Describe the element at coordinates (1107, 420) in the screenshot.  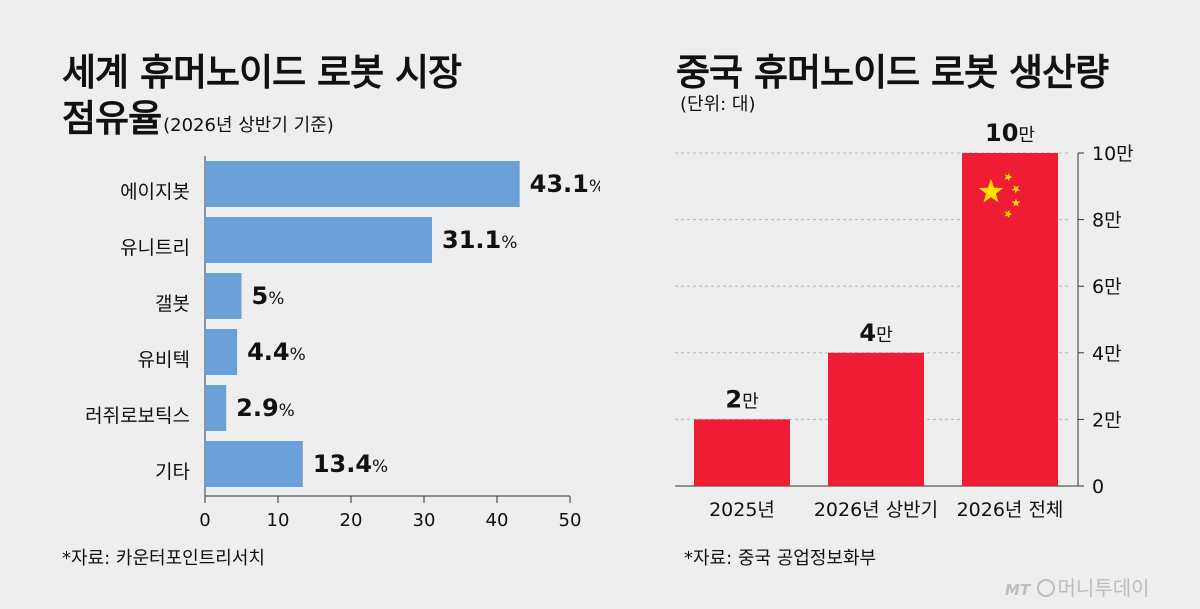
I see `y-tick-label: 2만` at that location.